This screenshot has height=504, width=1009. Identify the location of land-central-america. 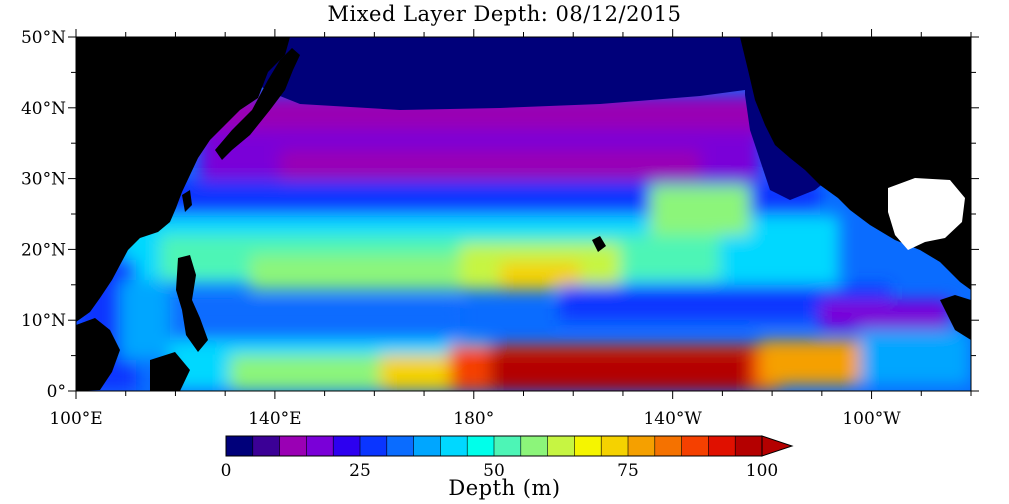
(955, 317).